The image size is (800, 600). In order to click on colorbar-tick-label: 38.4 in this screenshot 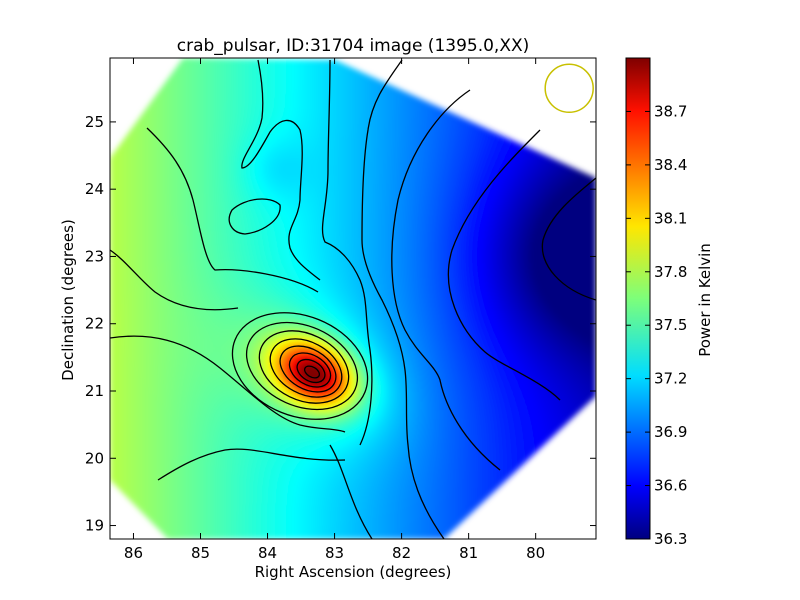, I will do `click(670, 165)`.